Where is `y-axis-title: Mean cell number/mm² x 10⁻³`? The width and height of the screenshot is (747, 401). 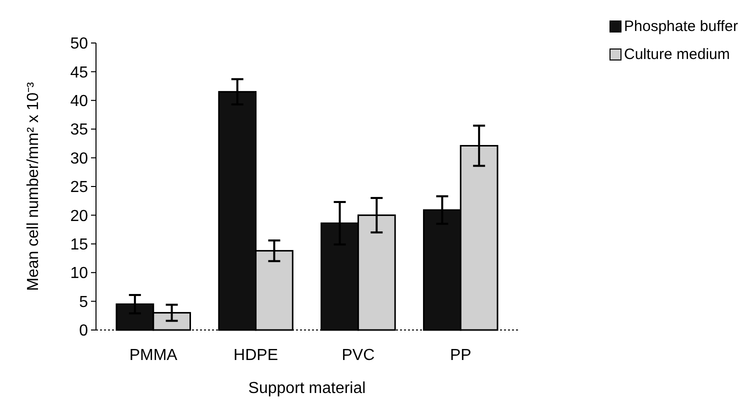
y-axis-title: Mean cell number/mm² x 10⁻³ is located at coordinates (33, 186).